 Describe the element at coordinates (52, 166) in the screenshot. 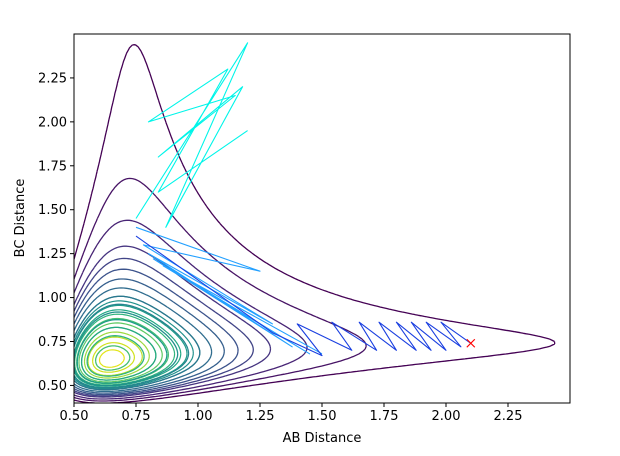

I see `y-tick-label: 1.75` at that location.